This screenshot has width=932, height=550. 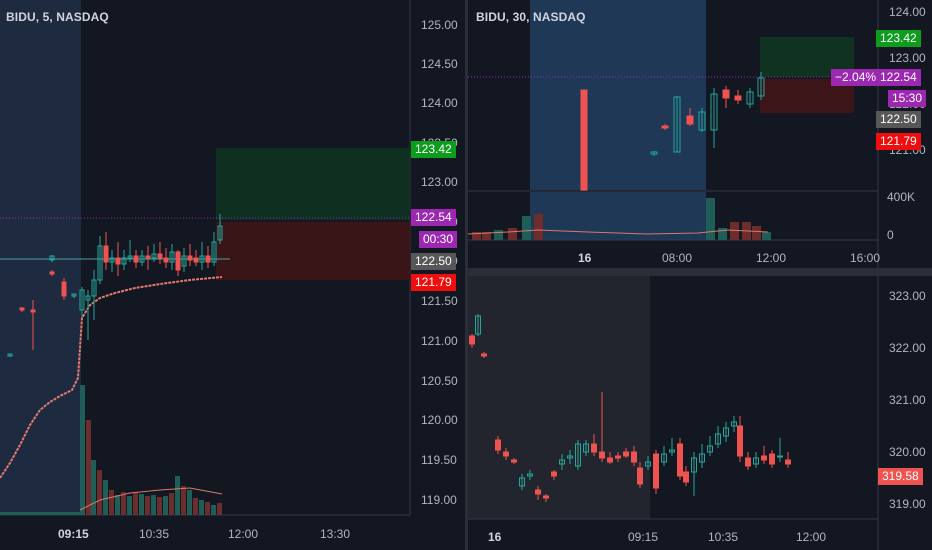 What do you see at coordinates (111, 377) in the screenshot?
I see `vwap-line` at bounding box center [111, 377].